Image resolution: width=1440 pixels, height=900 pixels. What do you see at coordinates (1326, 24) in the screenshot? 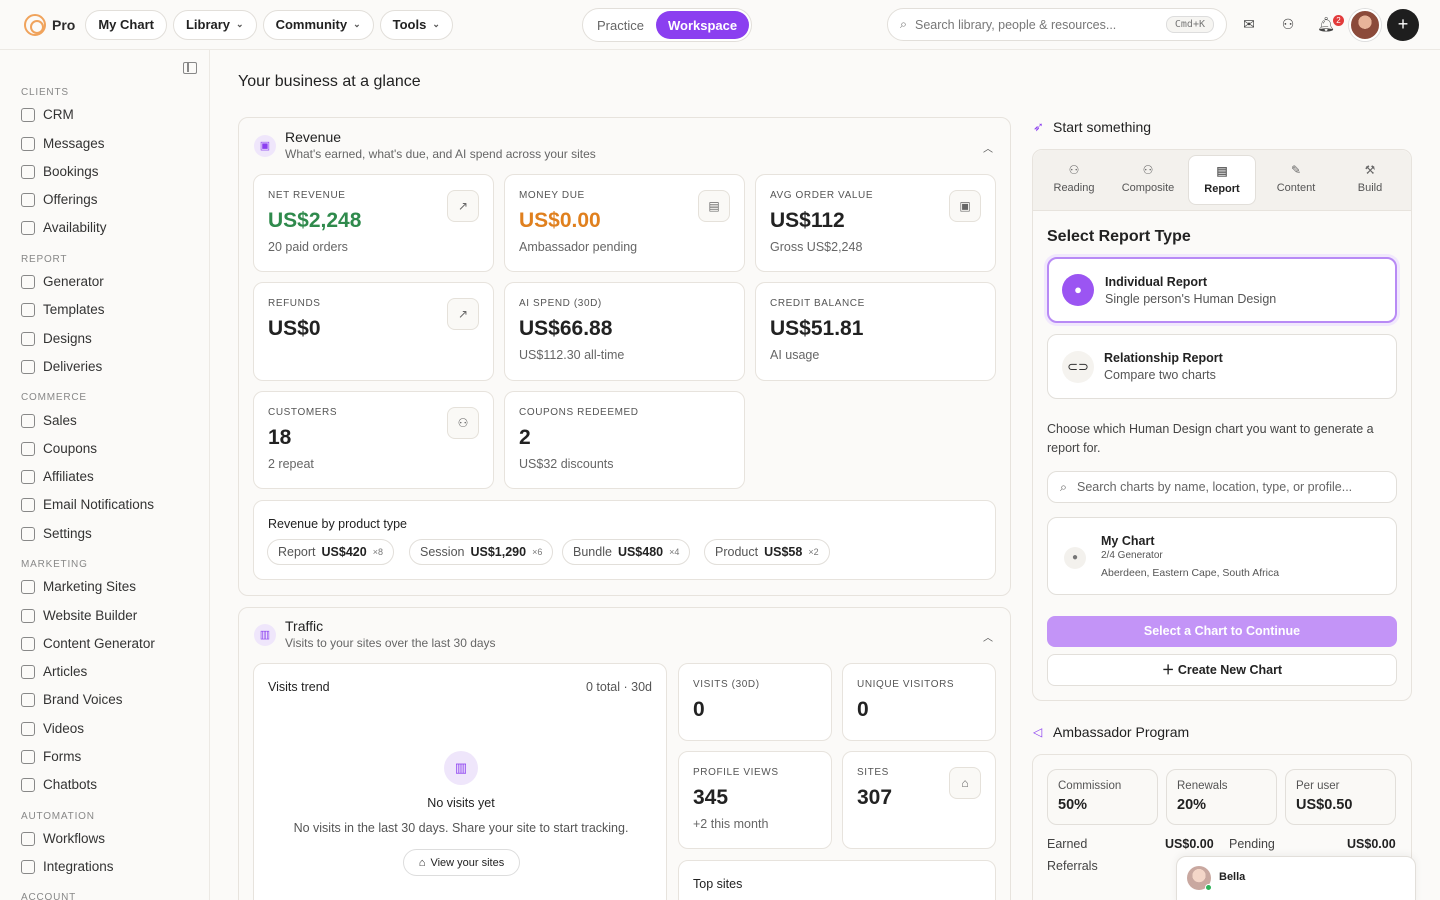
I see `bell-icon: 🔔︎` at bounding box center [1326, 24].